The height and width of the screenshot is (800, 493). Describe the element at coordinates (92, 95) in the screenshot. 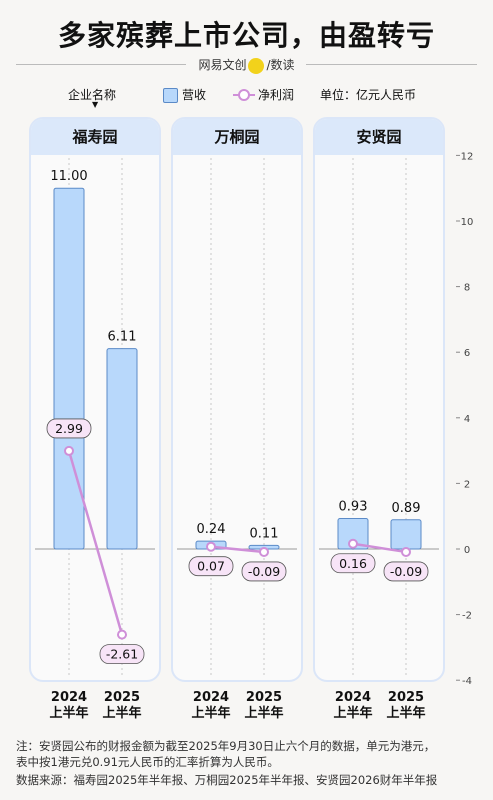

I see `legend-company-label: 企业名称` at that location.